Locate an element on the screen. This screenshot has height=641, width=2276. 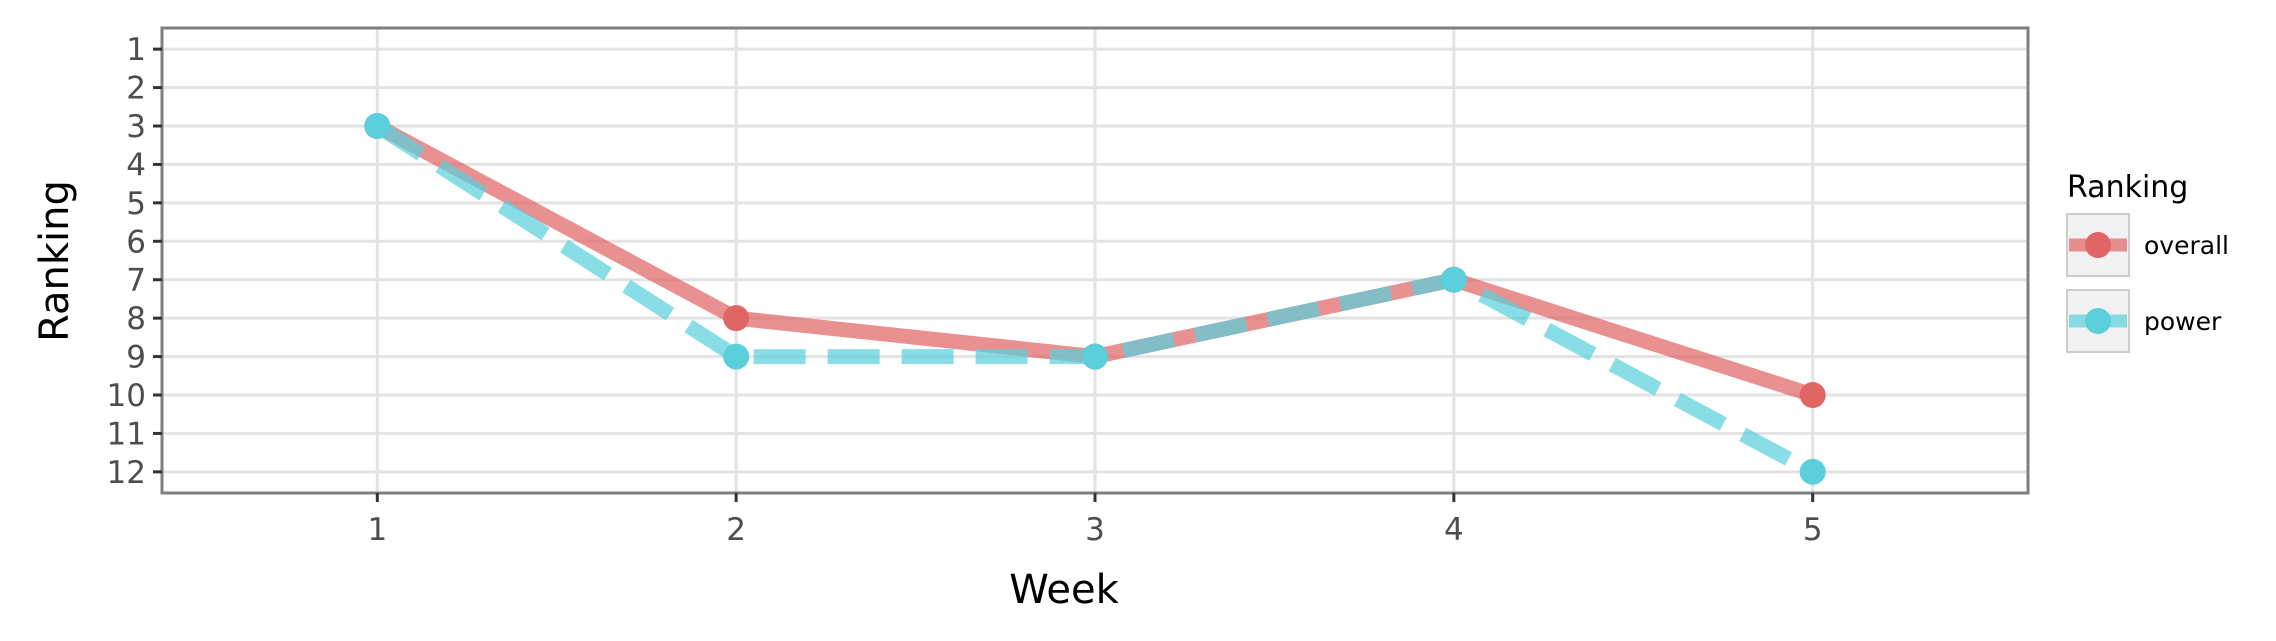
legend-point-power is located at coordinates (2098, 321).